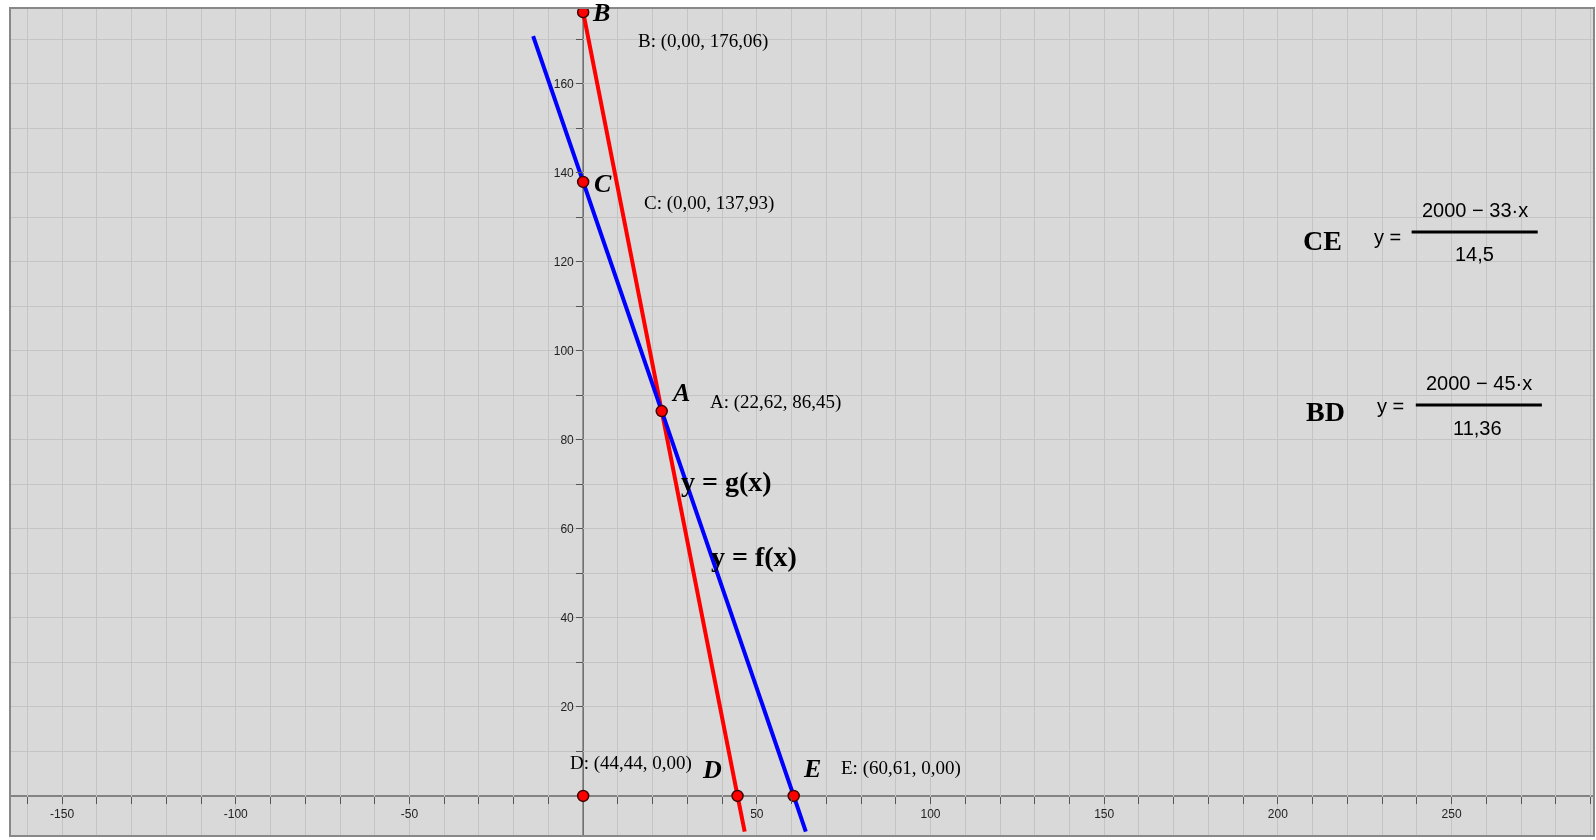 The width and height of the screenshot is (1596, 840). Describe the element at coordinates (631, 763) in the screenshot. I see `annotation: D: (44,44, 0,00)` at that location.